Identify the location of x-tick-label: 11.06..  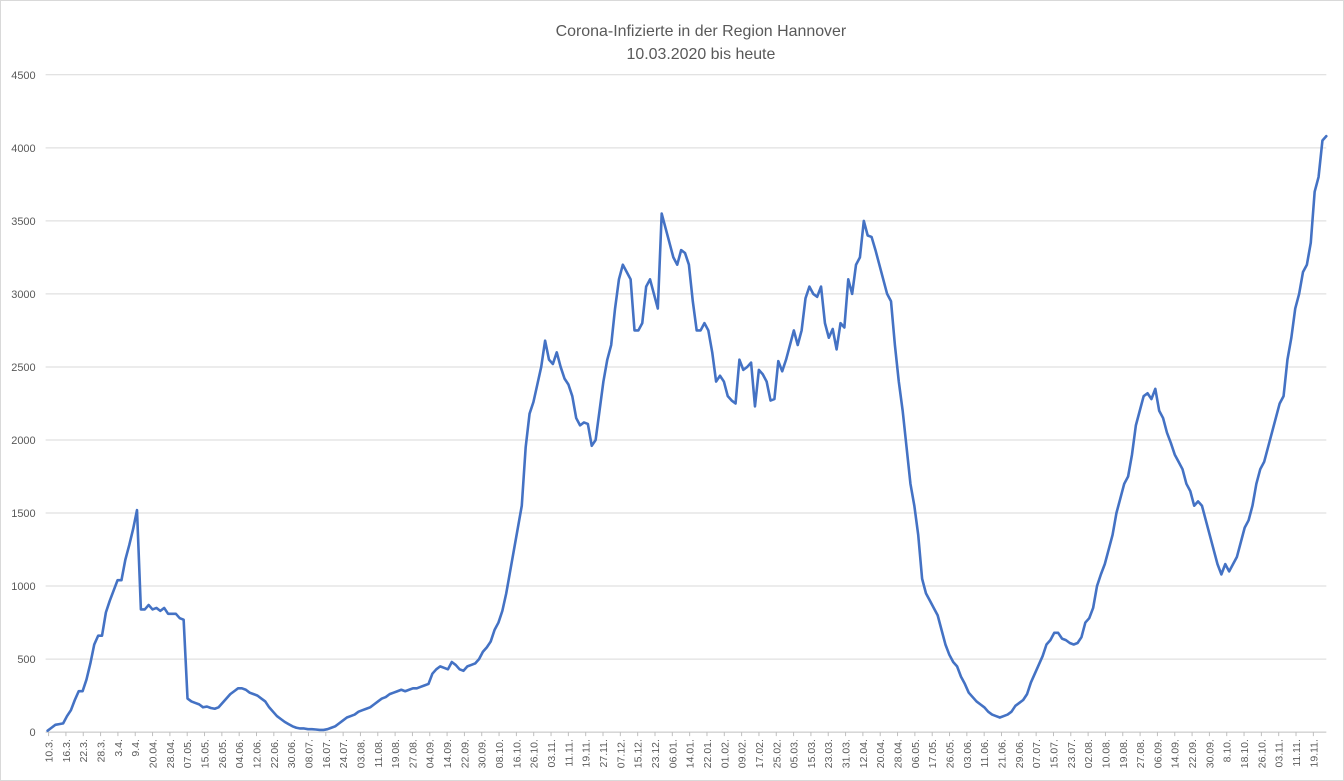
(985, 753).